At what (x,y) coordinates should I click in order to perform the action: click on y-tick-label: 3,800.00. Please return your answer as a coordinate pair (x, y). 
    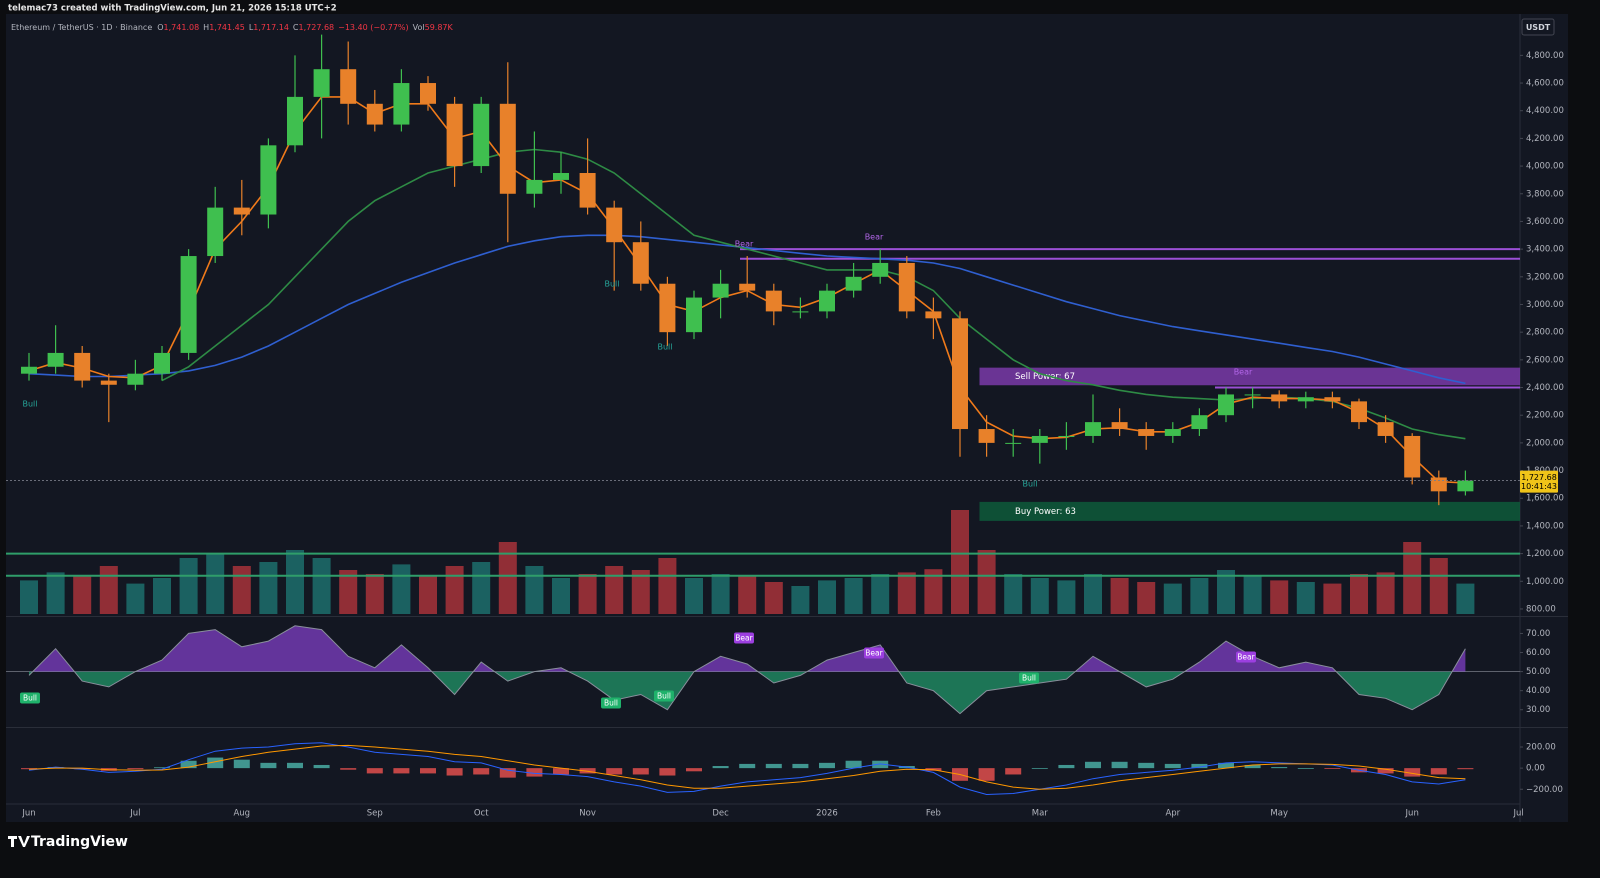
    Looking at the image, I should click on (1545, 194).